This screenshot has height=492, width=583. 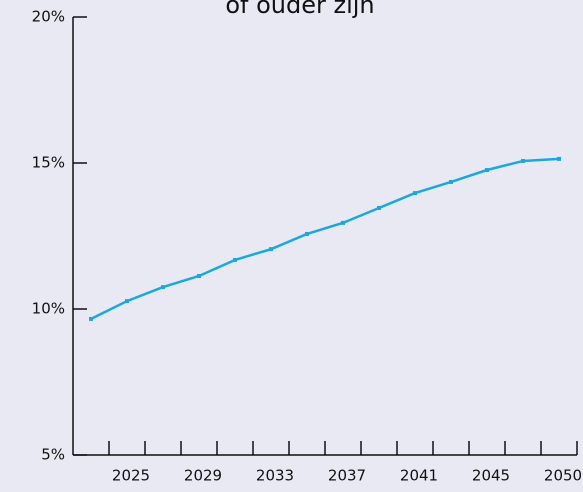 What do you see at coordinates (299, 9) in the screenshot?
I see `chart-title: of ouder zijn` at bounding box center [299, 9].